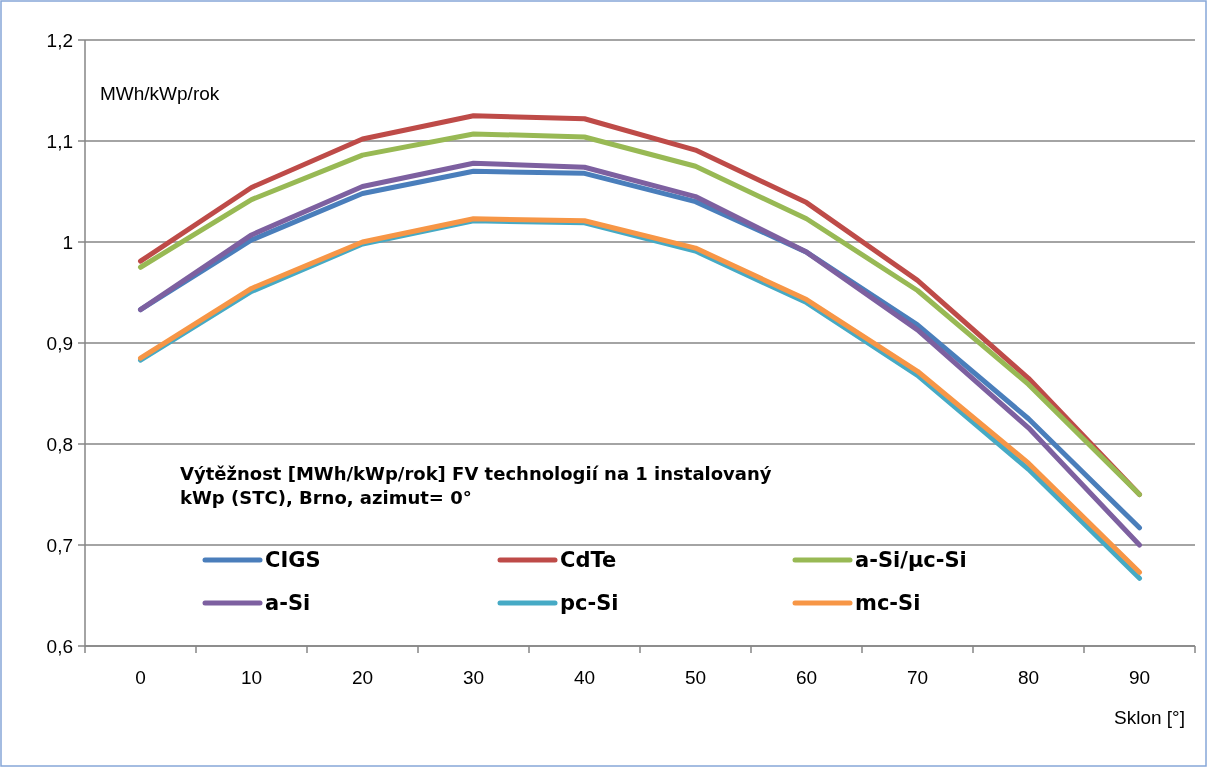 The height and width of the screenshot is (767, 1207). What do you see at coordinates (140, 677) in the screenshot?
I see `x-tick-label: 0` at bounding box center [140, 677].